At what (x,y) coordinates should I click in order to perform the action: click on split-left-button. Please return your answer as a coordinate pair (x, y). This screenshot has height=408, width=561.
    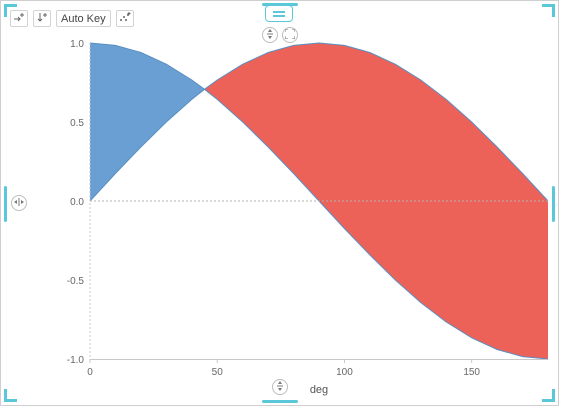
    Looking at the image, I should click on (19, 203).